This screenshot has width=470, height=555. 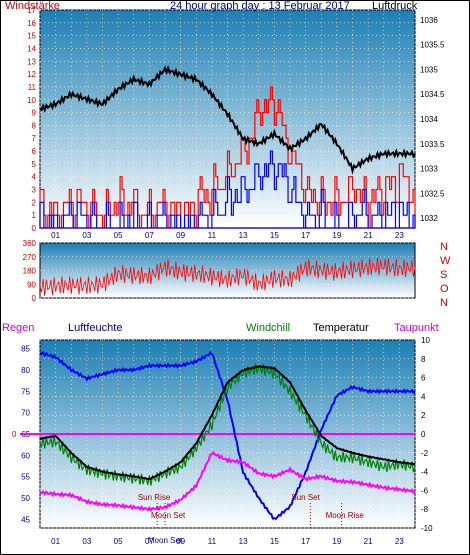 I want to click on wind-direction-series-line, so click(x=227, y=277).